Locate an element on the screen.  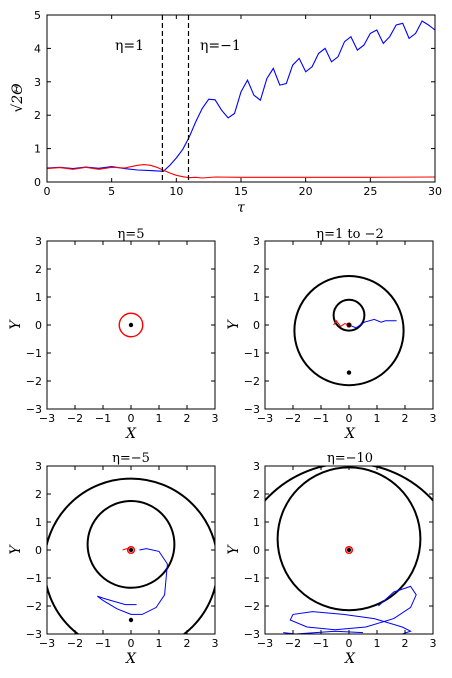
x-tick-label: 25 is located at coordinates (370, 191).